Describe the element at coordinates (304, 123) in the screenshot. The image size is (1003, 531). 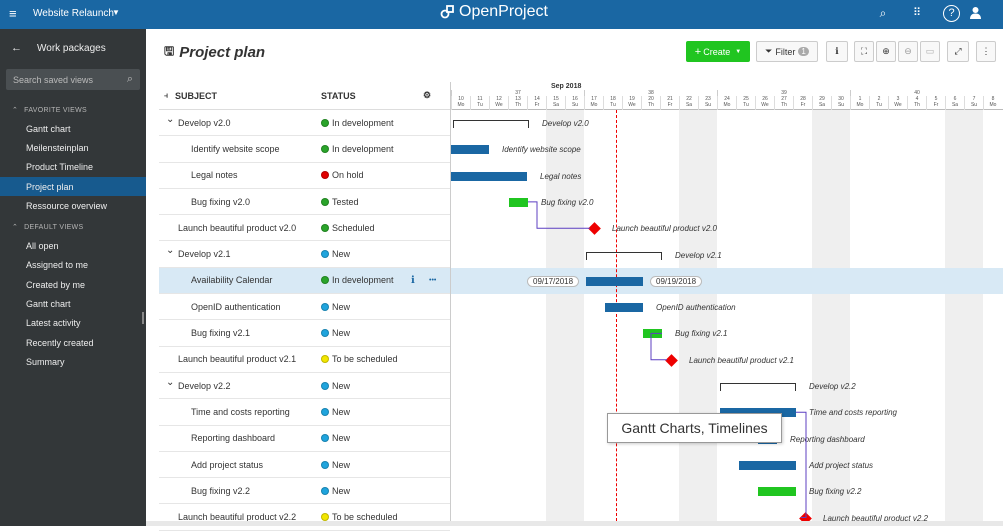
I see `table-row: ⌄ Develop v2.0 In development` at that location.